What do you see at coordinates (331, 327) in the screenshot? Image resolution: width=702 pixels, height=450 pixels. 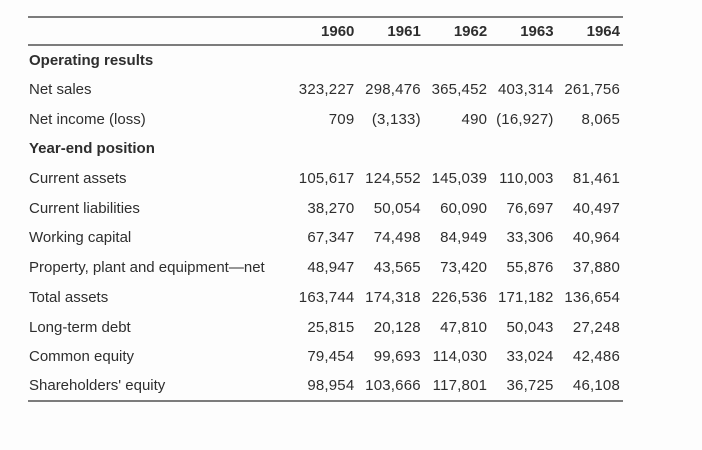 I see `cell-value: 25,815` at bounding box center [331, 327].